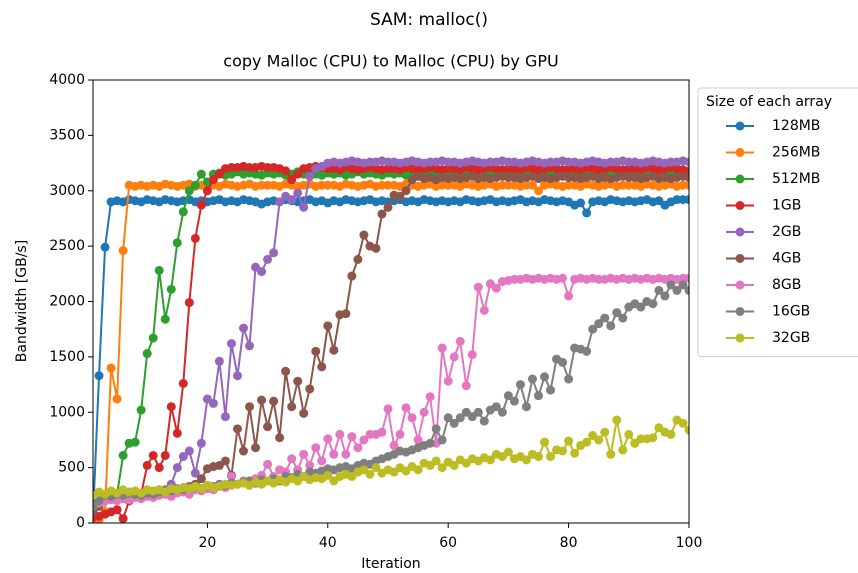 The height and width of the screenshot is (573, 858). What do you see at coordinates (67, 246) in the screenshot?
I see `y-tick-label: 2500` at bounding box center [67, 246].